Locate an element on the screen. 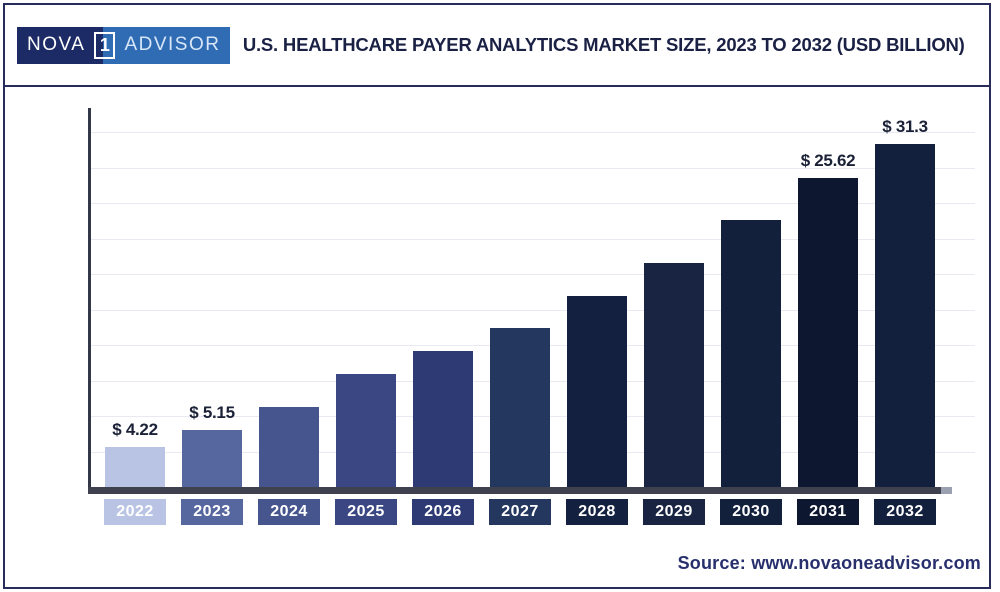  bar-value-label-2023: $ 5.15 is located at coordinates (212, 412).